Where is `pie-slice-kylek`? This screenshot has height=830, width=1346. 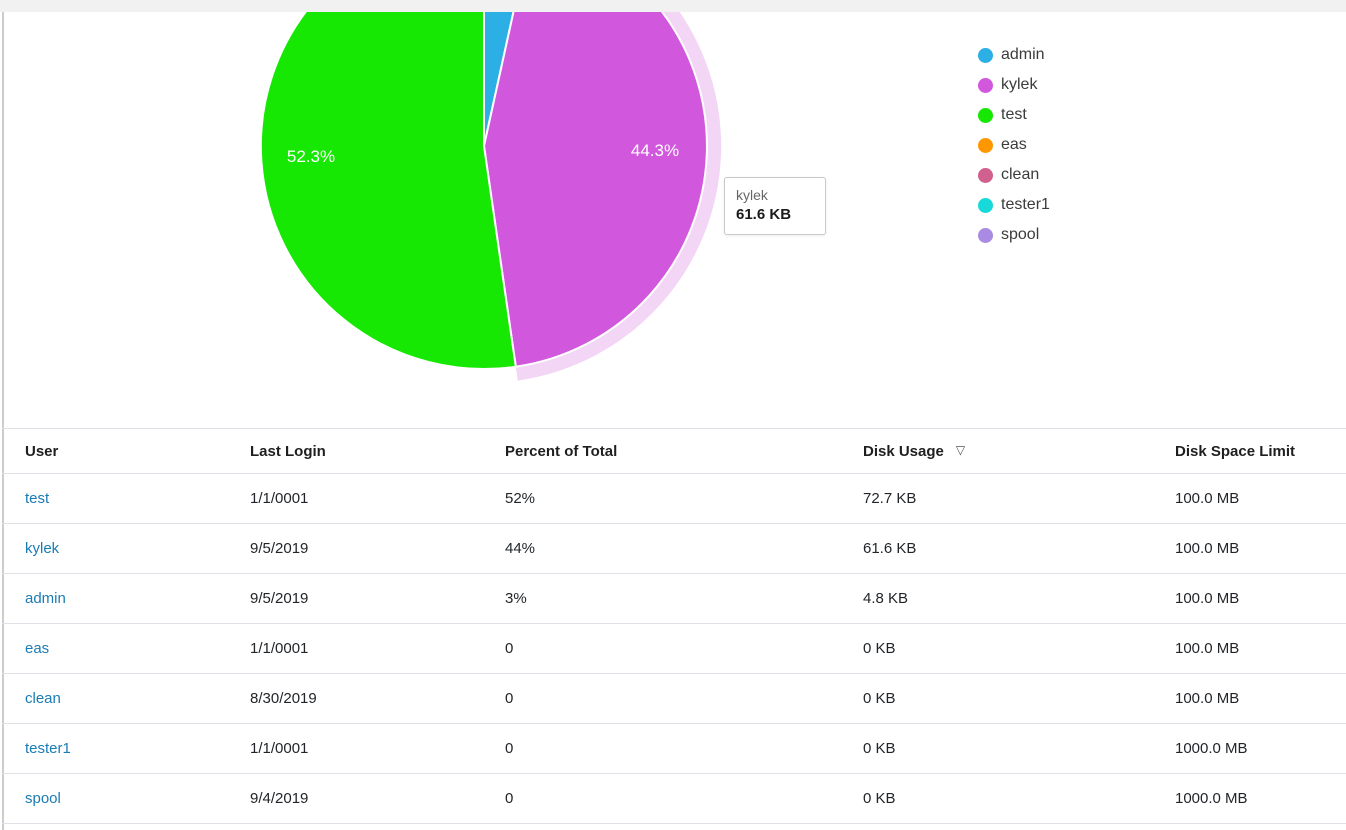
pie-slice-kylek is located at coordinates (595, 190).